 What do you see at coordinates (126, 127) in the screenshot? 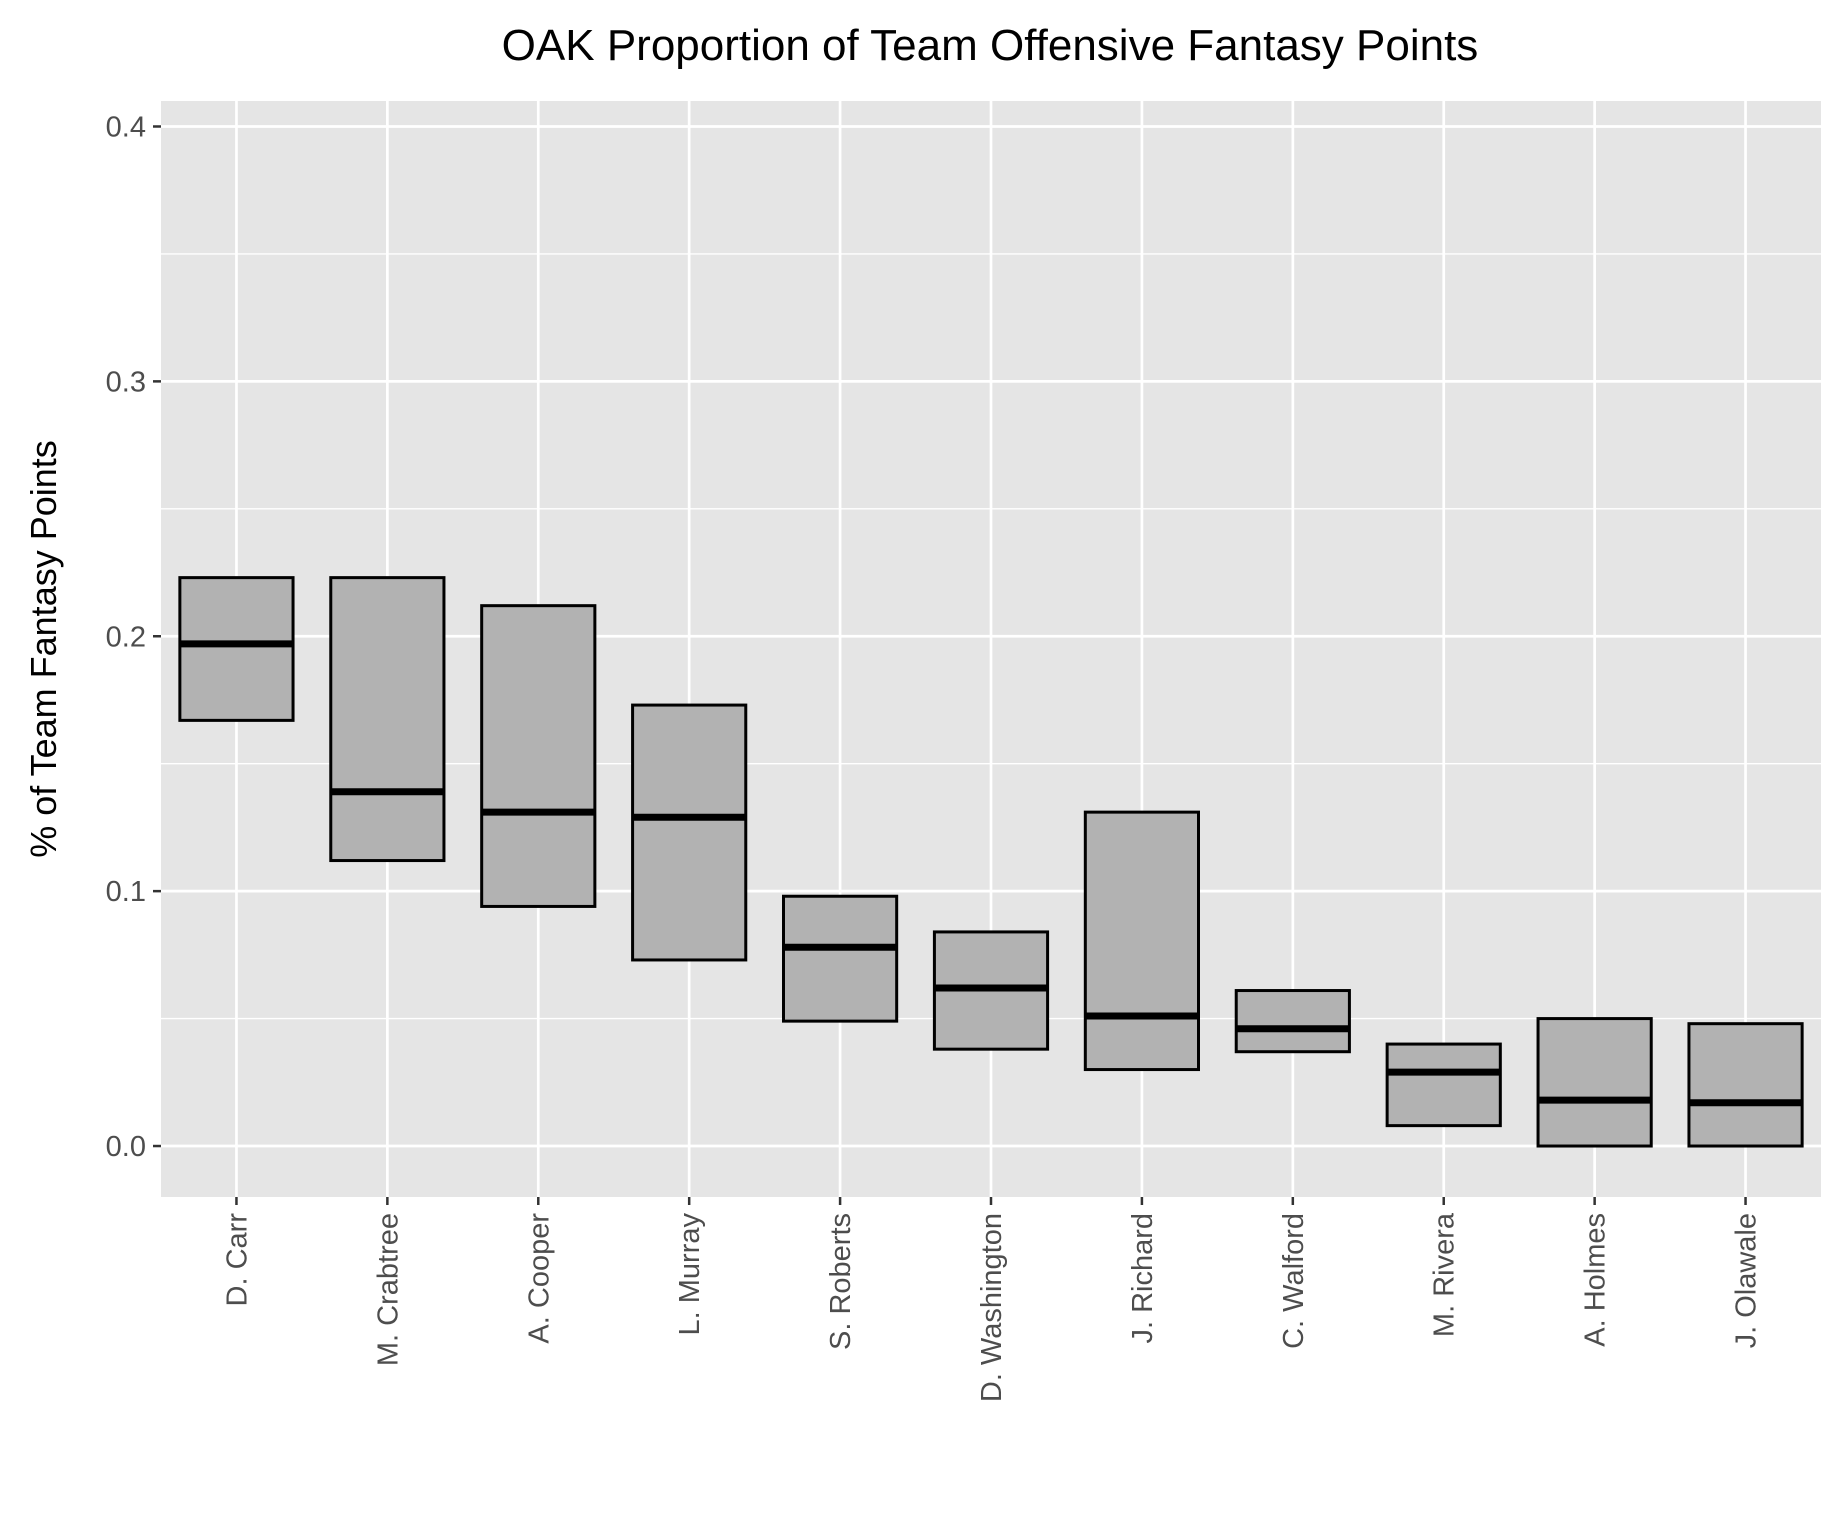
I see `y-tick-label: 0.4` at bounding box center [126, 127].